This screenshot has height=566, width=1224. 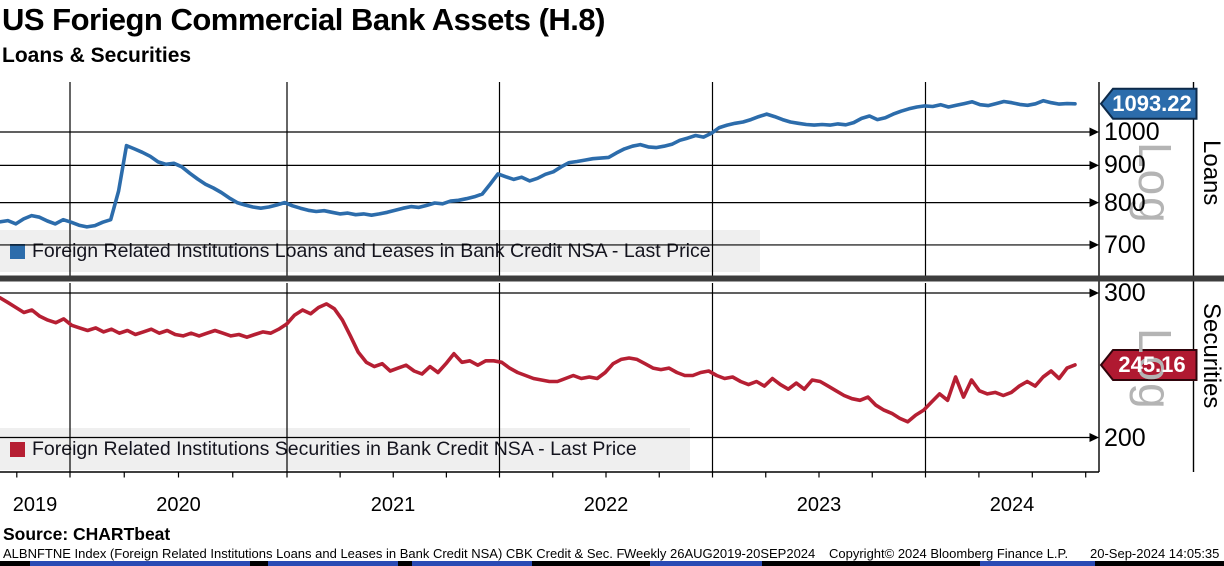 What do you see at coordinates (17, 251) in the screenshot?
I see `loans-legend-swatch-icon` at bounding box center [17, 251].